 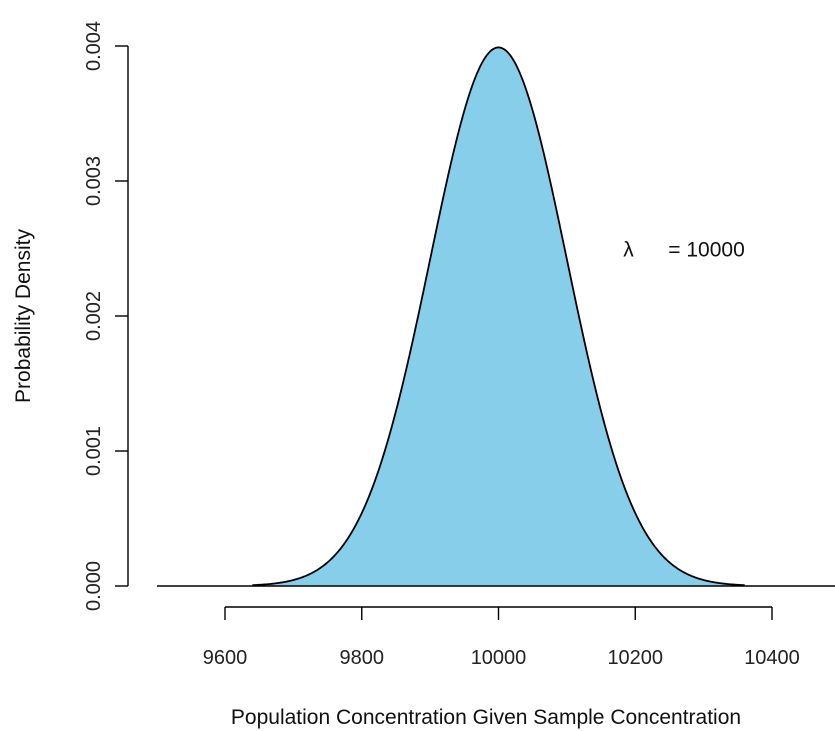 I want to click on x-tick-label: 9800, so click(x=362, y=658).